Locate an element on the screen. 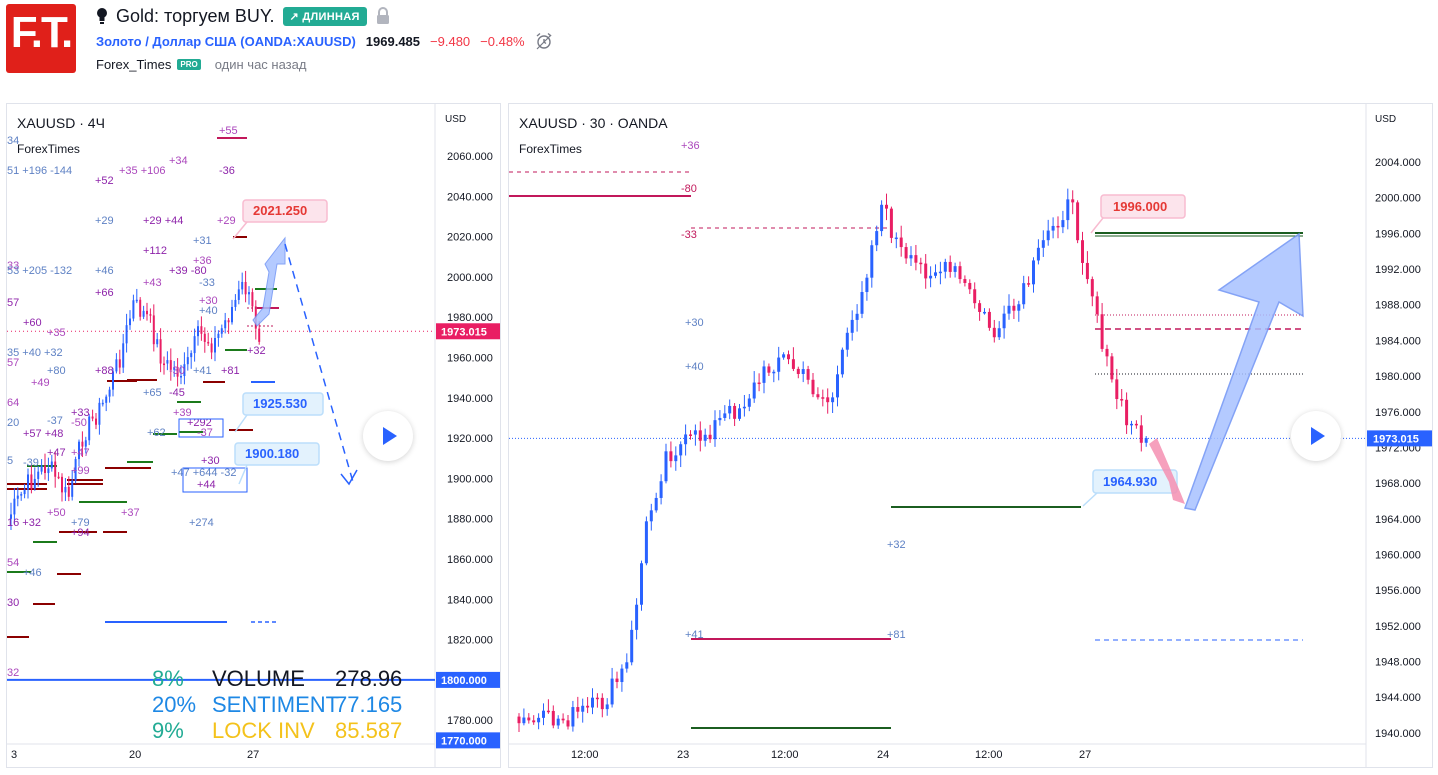  order-annotation: -45 is located at coordinates (177, 393).